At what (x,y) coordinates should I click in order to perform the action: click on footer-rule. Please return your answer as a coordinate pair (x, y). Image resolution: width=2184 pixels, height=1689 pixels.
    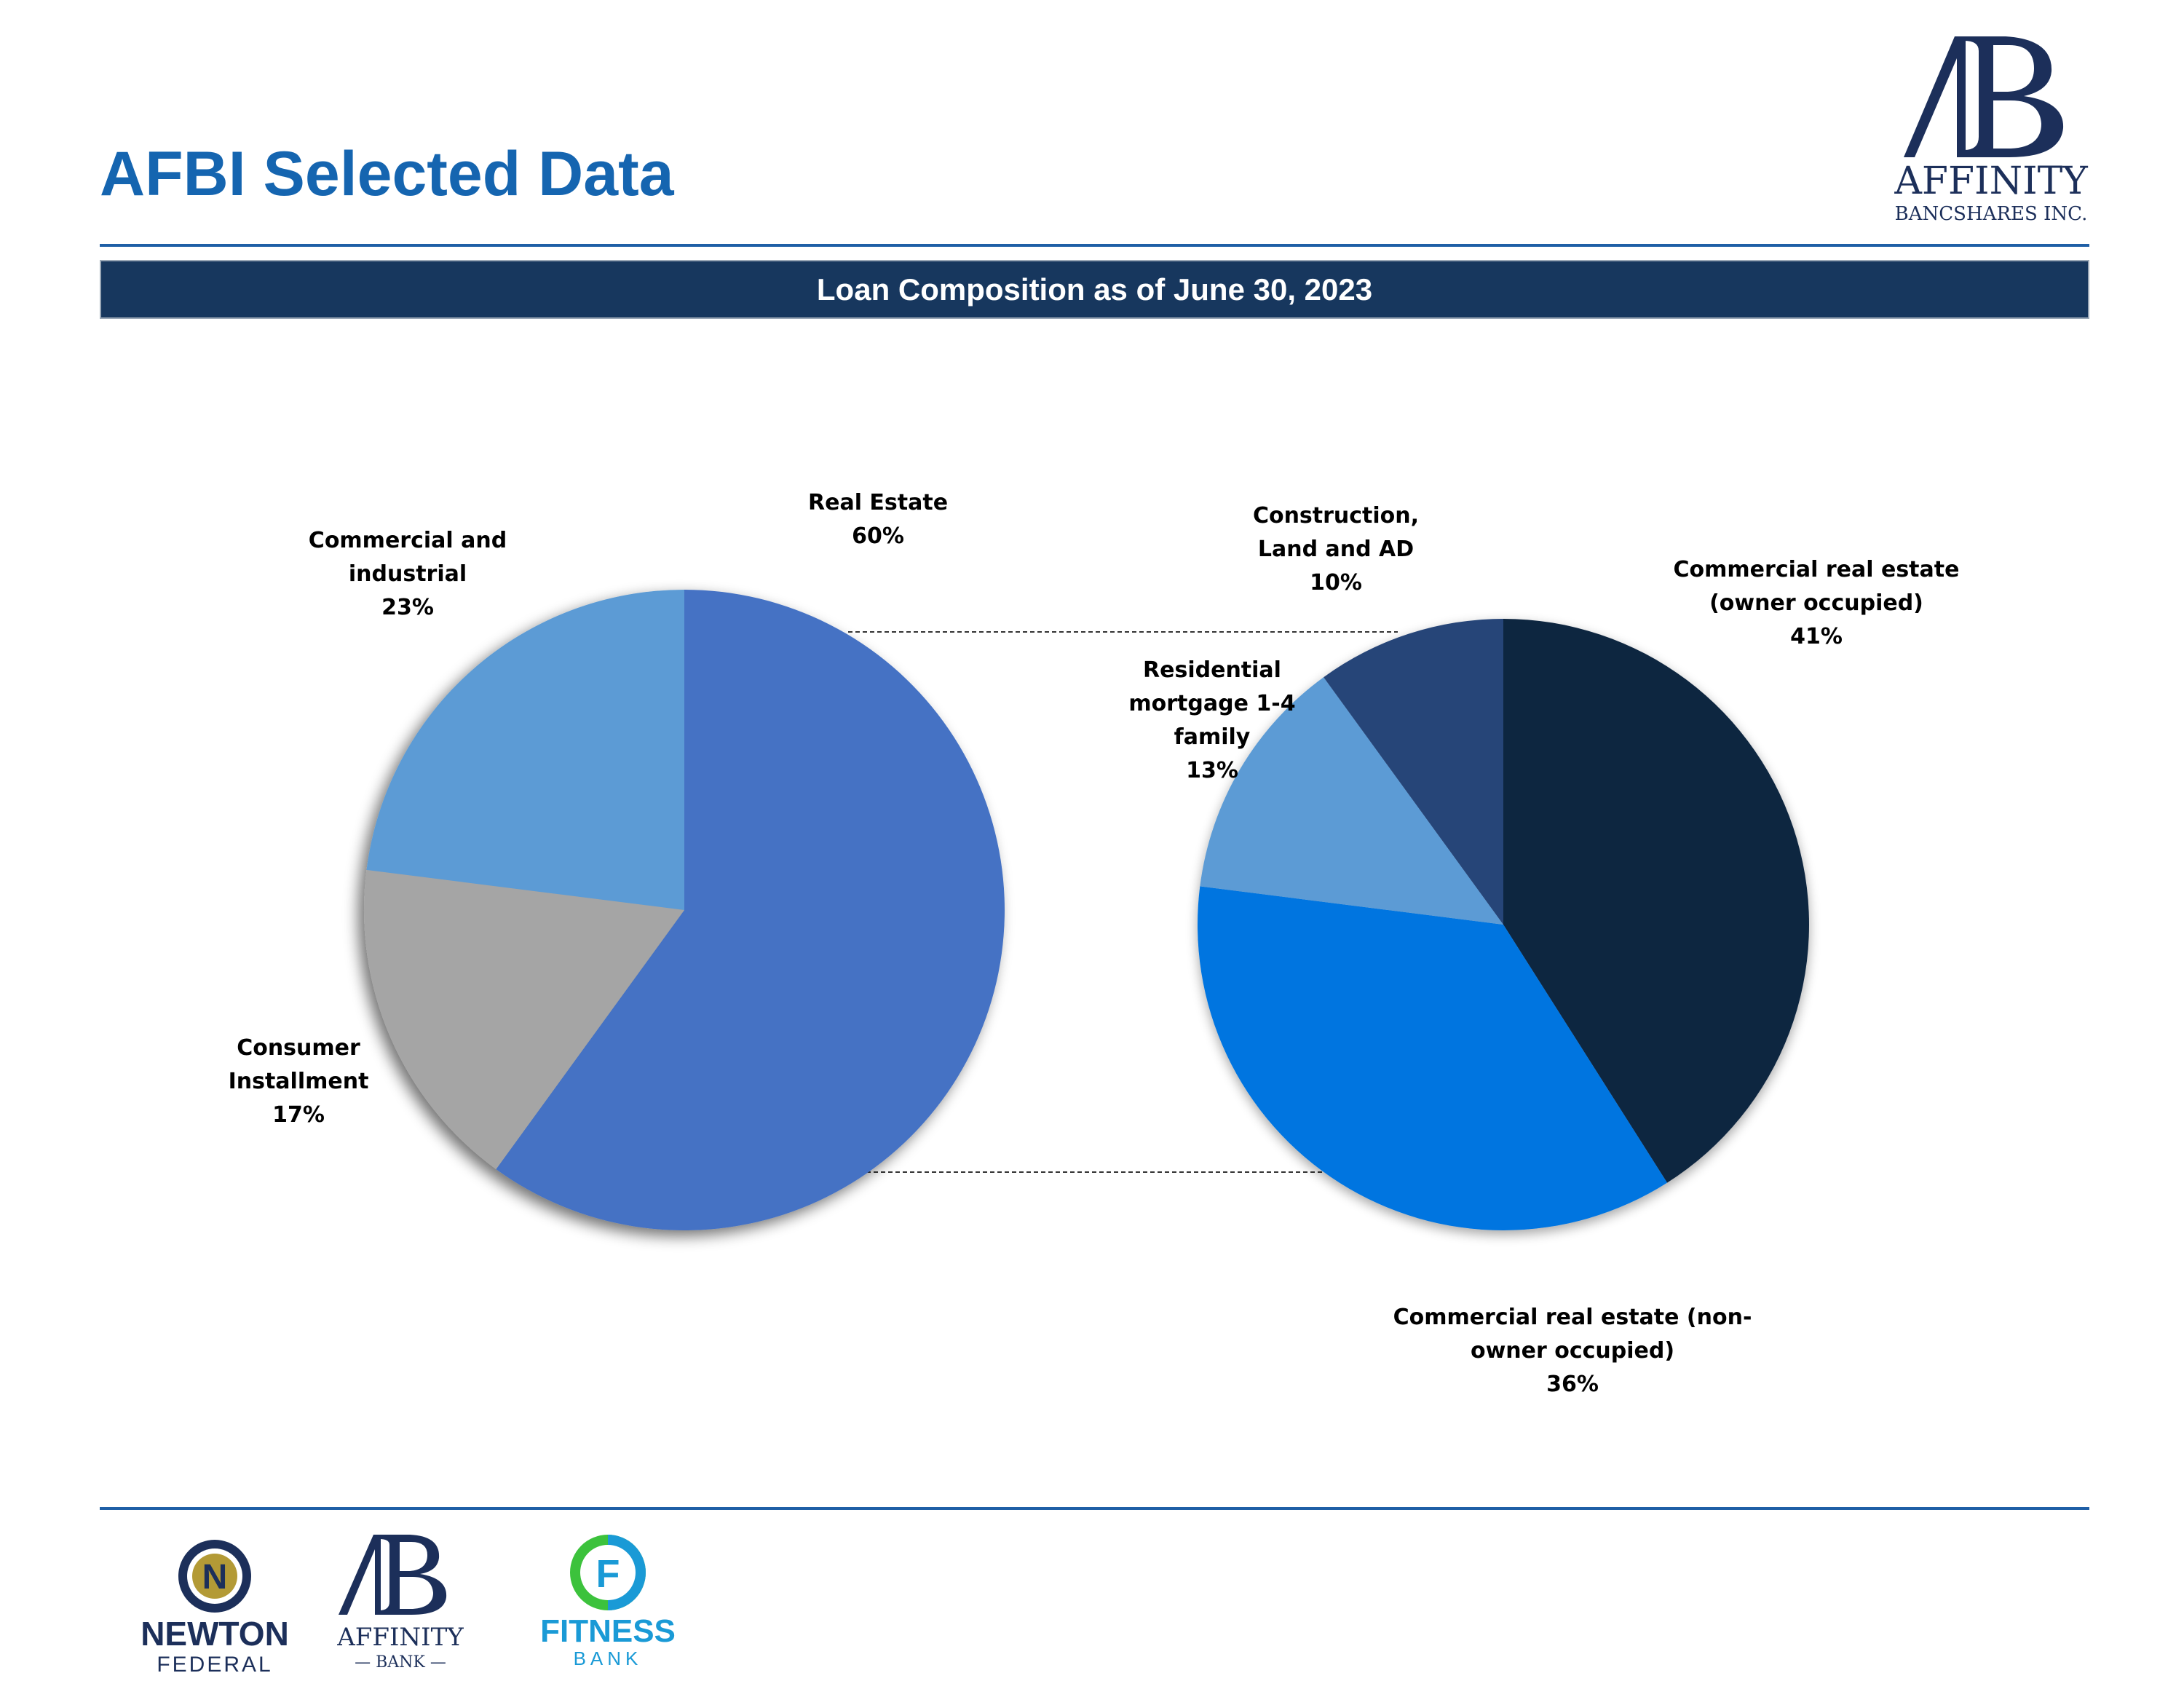
    Looking at the image, I should click on (1094, 1508).